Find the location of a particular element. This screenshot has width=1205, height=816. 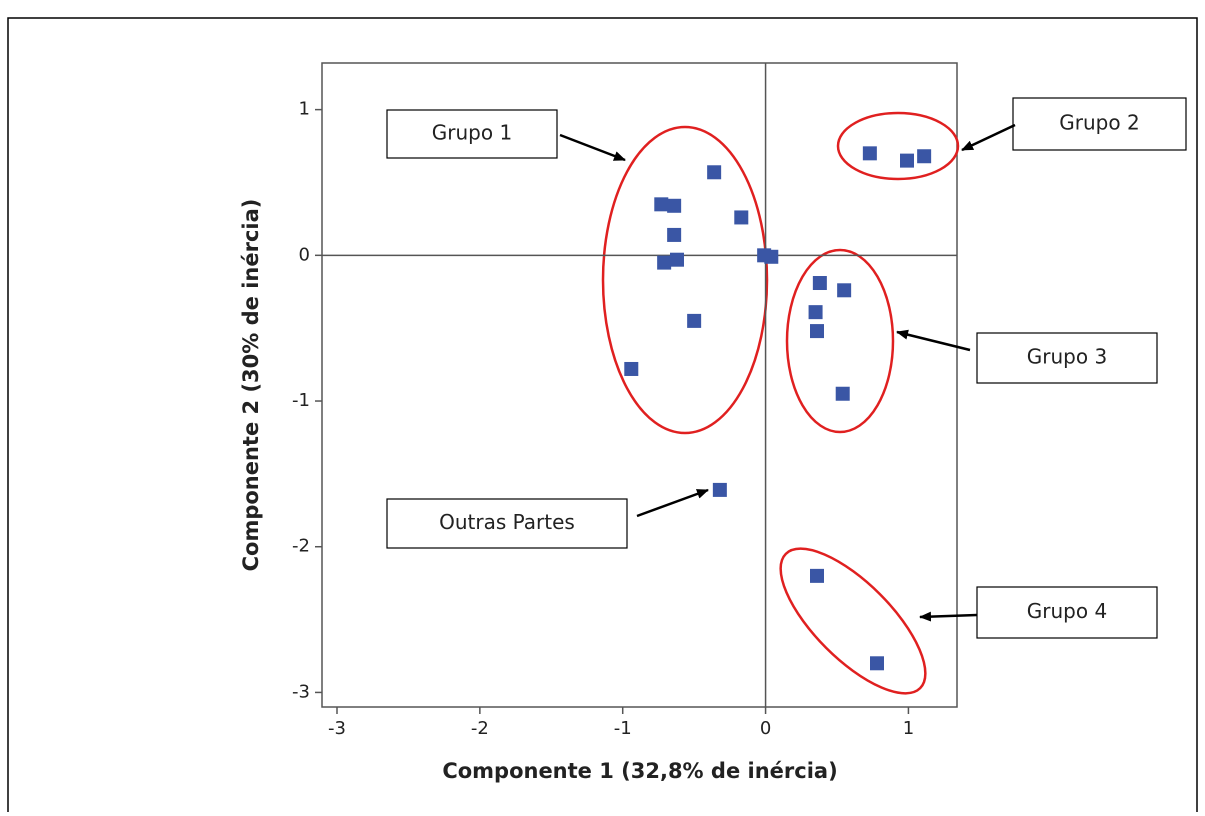

x-tick-label: -3 is located at coordinates (337, 728).